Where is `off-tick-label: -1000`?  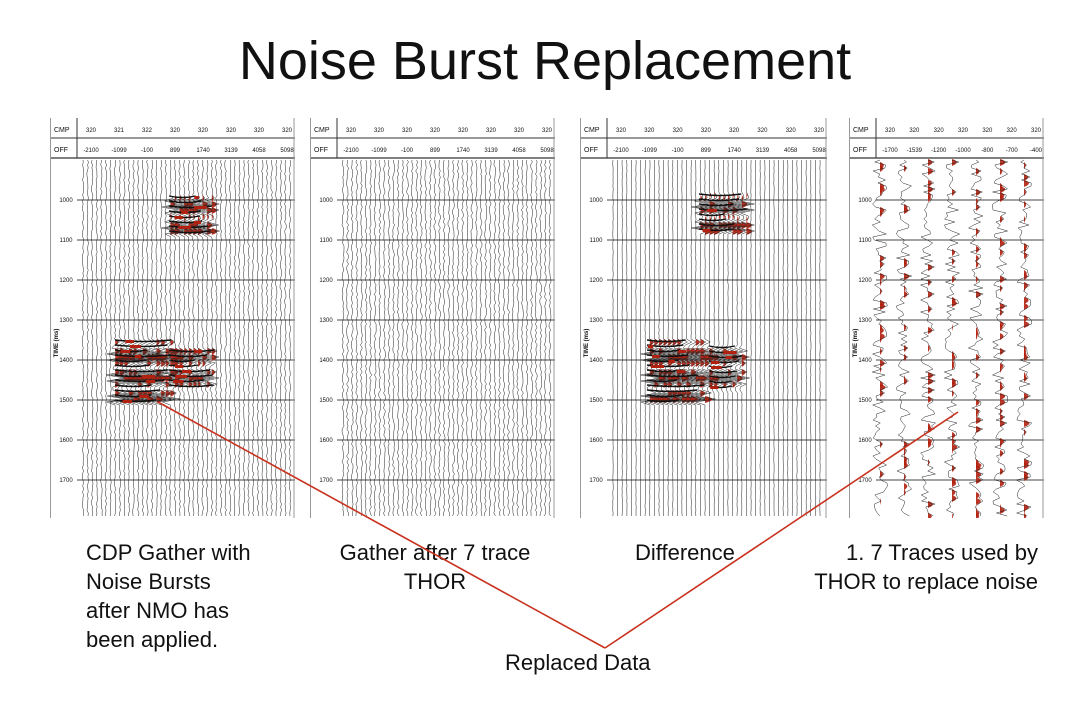 off-tick-label: -1000 is located at coordinates (963, 151).